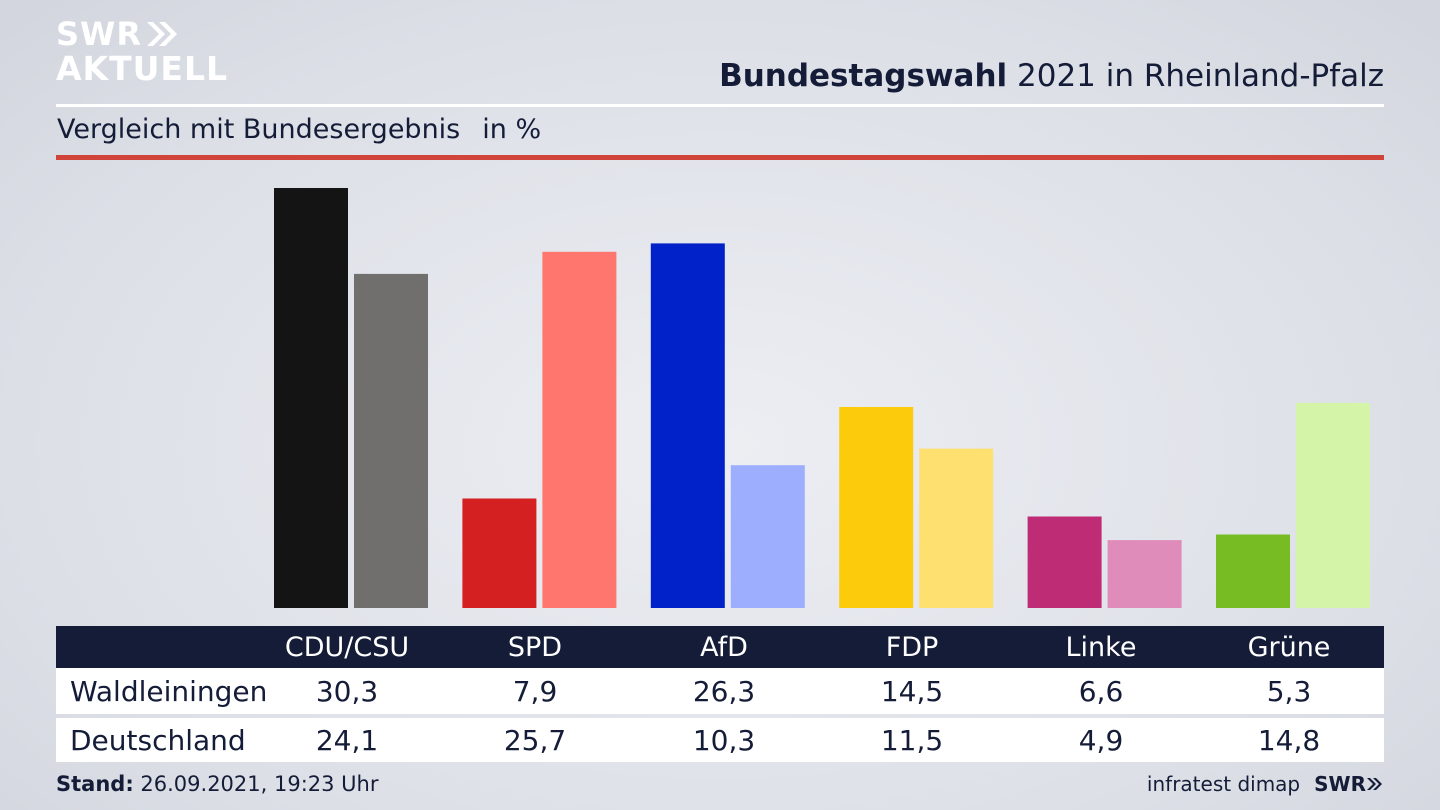 The image size is (1440, 810). I want to click on logo-text-swr: SWR, so click(99, 34).